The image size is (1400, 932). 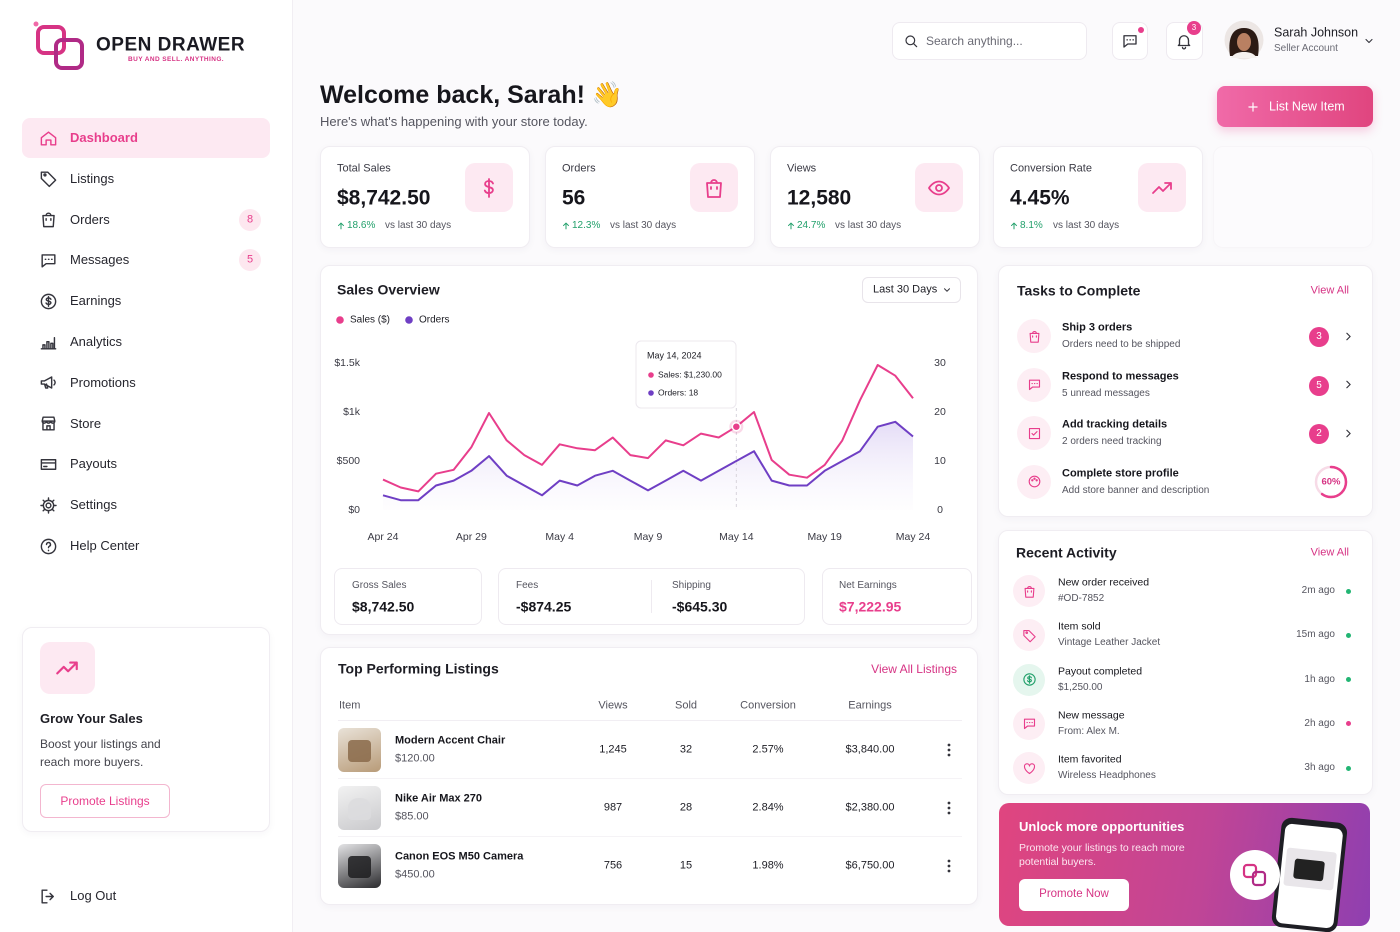 What do you see at coordinates (736, 426) in the screenshot?
I see `hover-point` at bounding box center [736, 426].